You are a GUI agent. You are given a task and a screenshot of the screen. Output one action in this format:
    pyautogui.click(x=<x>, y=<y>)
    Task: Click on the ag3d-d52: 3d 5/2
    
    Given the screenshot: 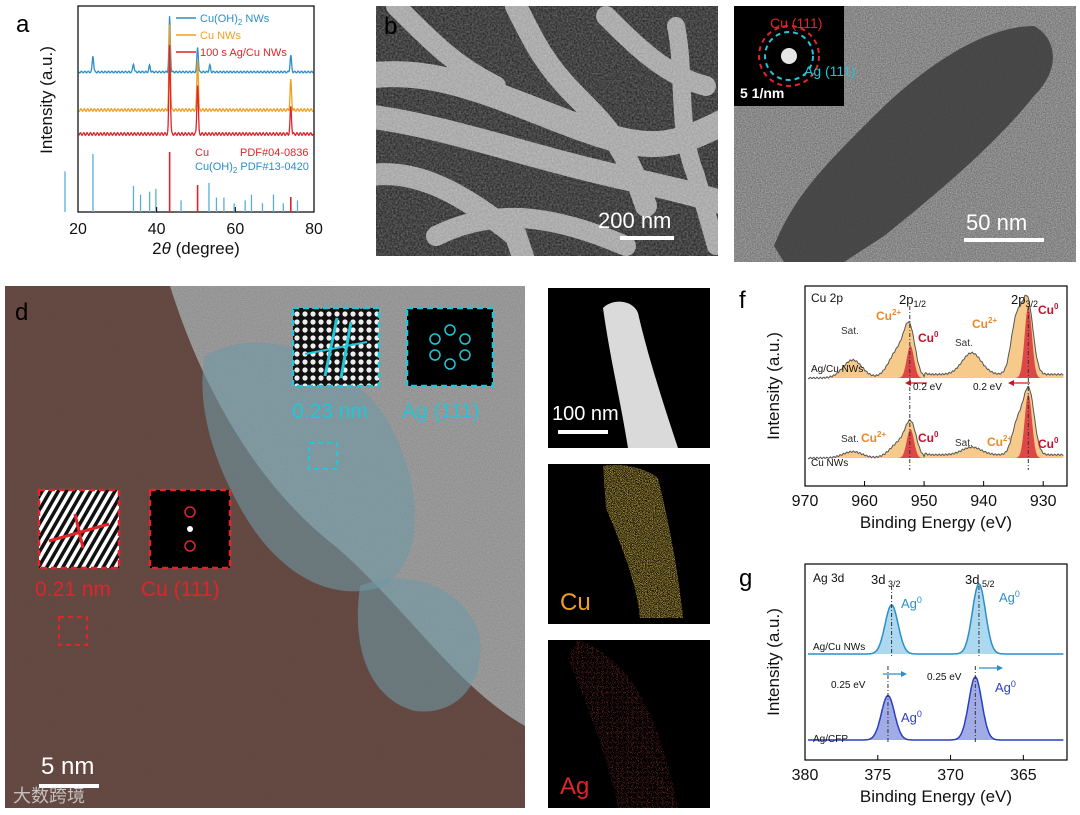 What is the action you would take?
    pyautogui.click(x=979, y=580)
    